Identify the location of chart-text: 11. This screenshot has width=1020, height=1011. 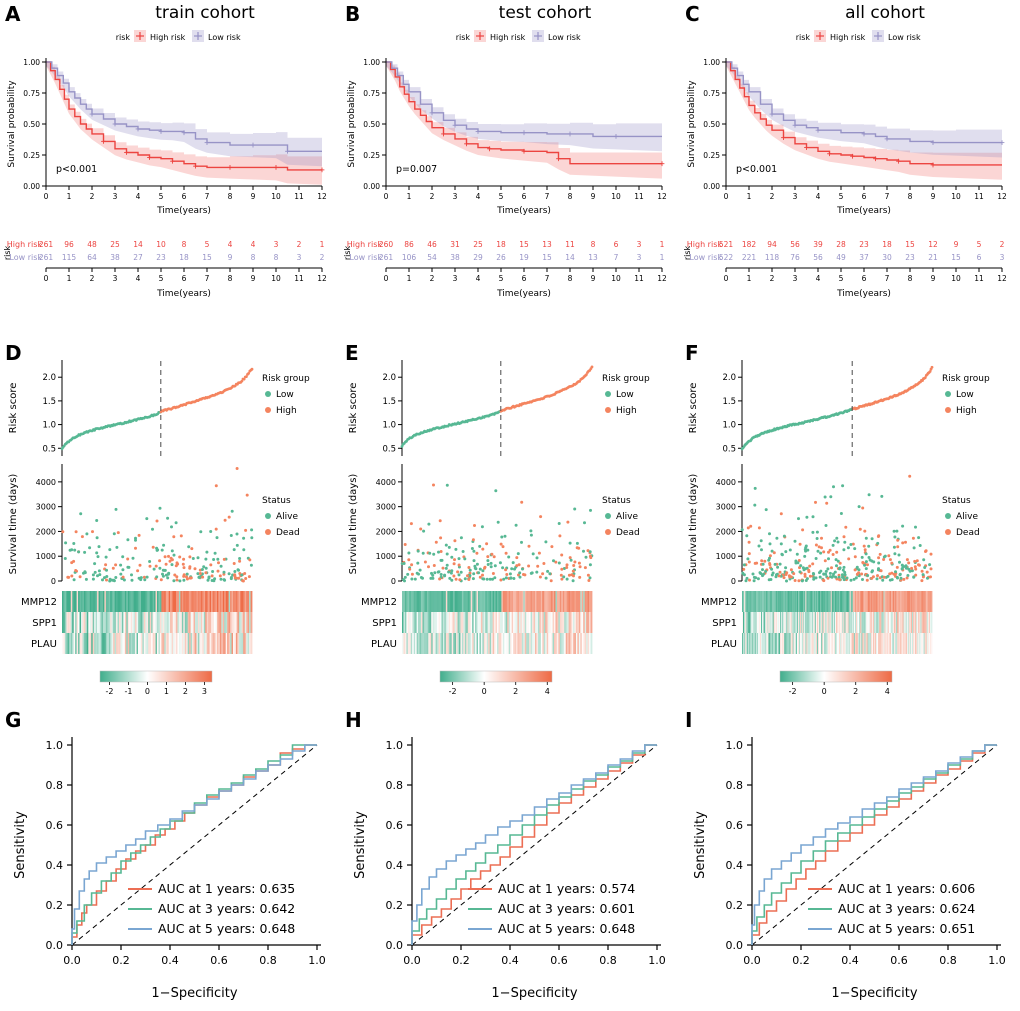
(299, 278).